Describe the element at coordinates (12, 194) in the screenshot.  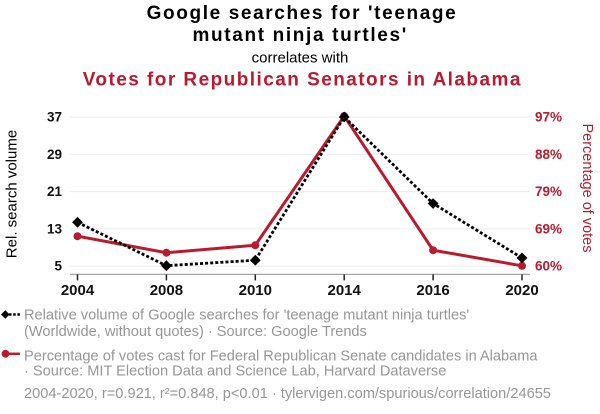
I see `svg-text: Rel. search volume` at that location.